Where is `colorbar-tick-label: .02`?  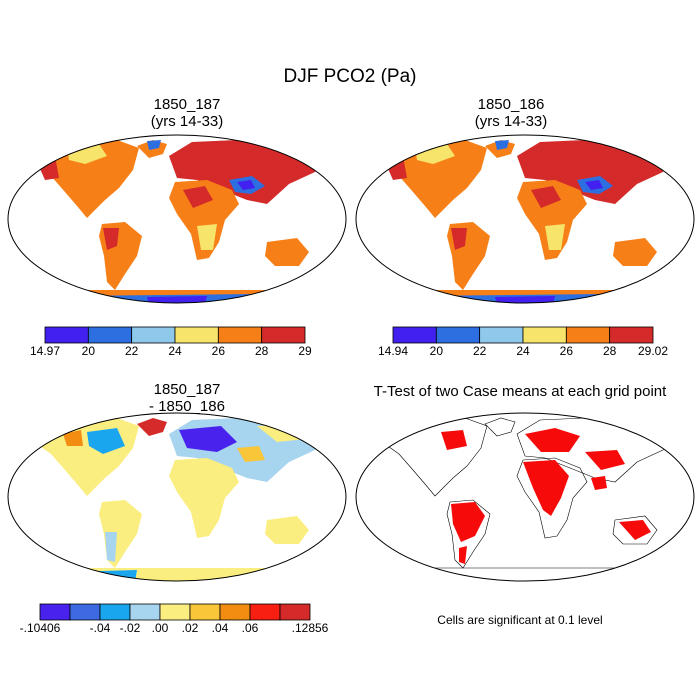
colorbar-tick-label: .02 is located at coordinates (190, 628).